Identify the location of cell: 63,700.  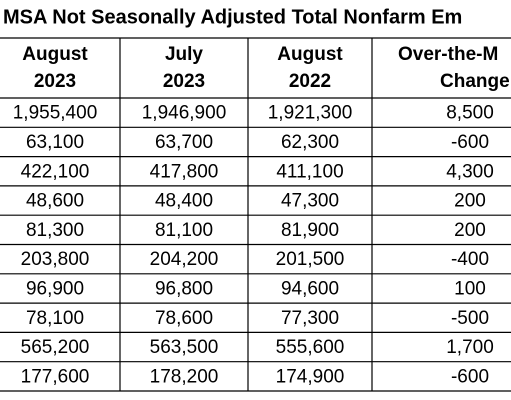
(184, 142).